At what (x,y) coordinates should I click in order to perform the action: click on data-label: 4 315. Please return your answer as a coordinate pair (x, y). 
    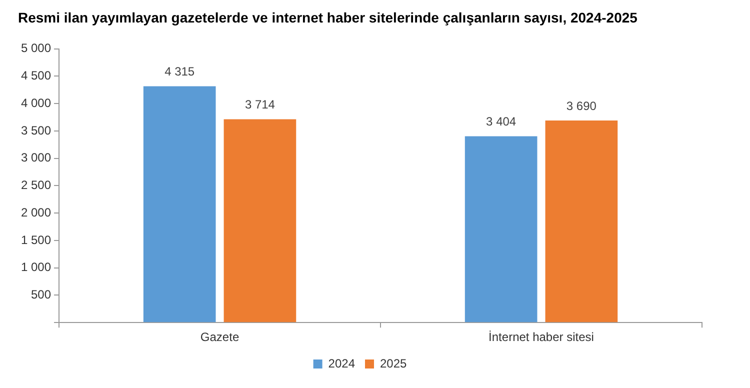
    Looking at the image, I should click on (179, 71).